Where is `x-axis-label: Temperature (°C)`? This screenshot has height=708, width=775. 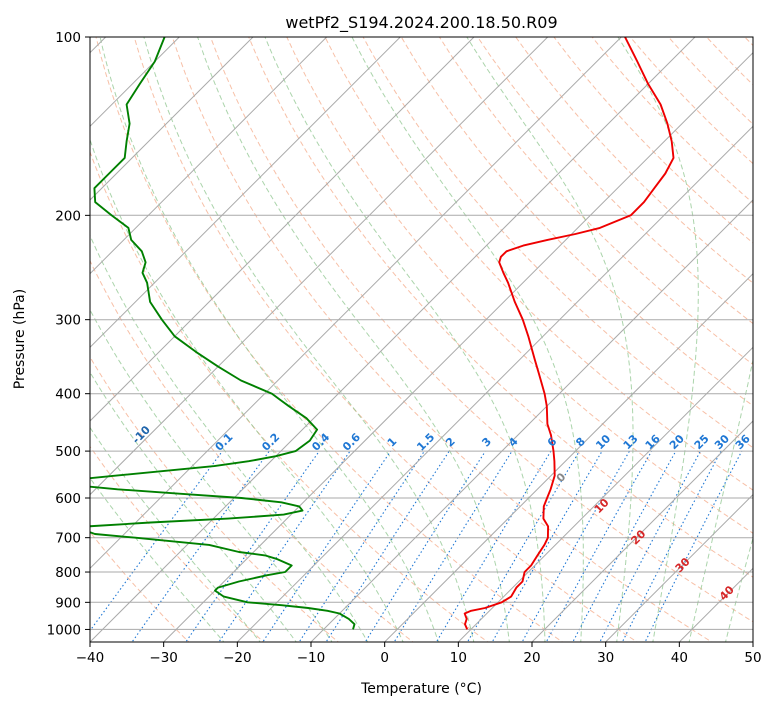
x-axis-label: Temperature (°C) is located at coordinates (421, 689).